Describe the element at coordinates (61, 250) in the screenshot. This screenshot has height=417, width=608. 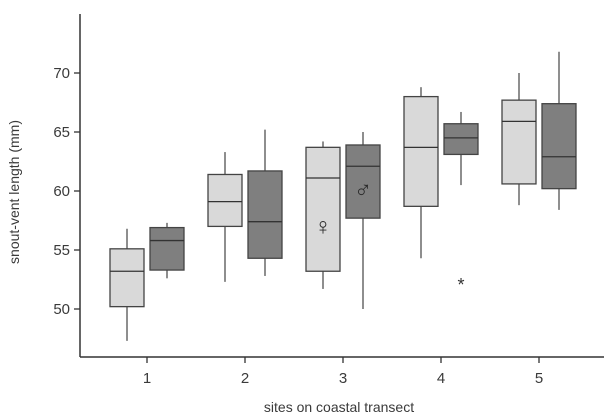
I see `y-tick-label: 55` at that location.